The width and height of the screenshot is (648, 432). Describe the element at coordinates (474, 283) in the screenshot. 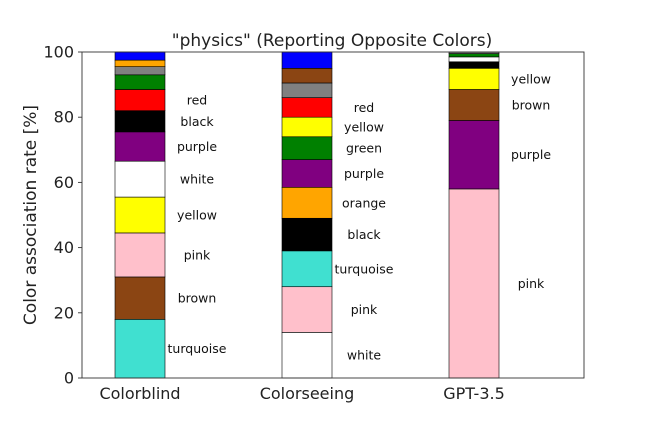

I see `bar-segment-gpt-3-5-pink` at that location.